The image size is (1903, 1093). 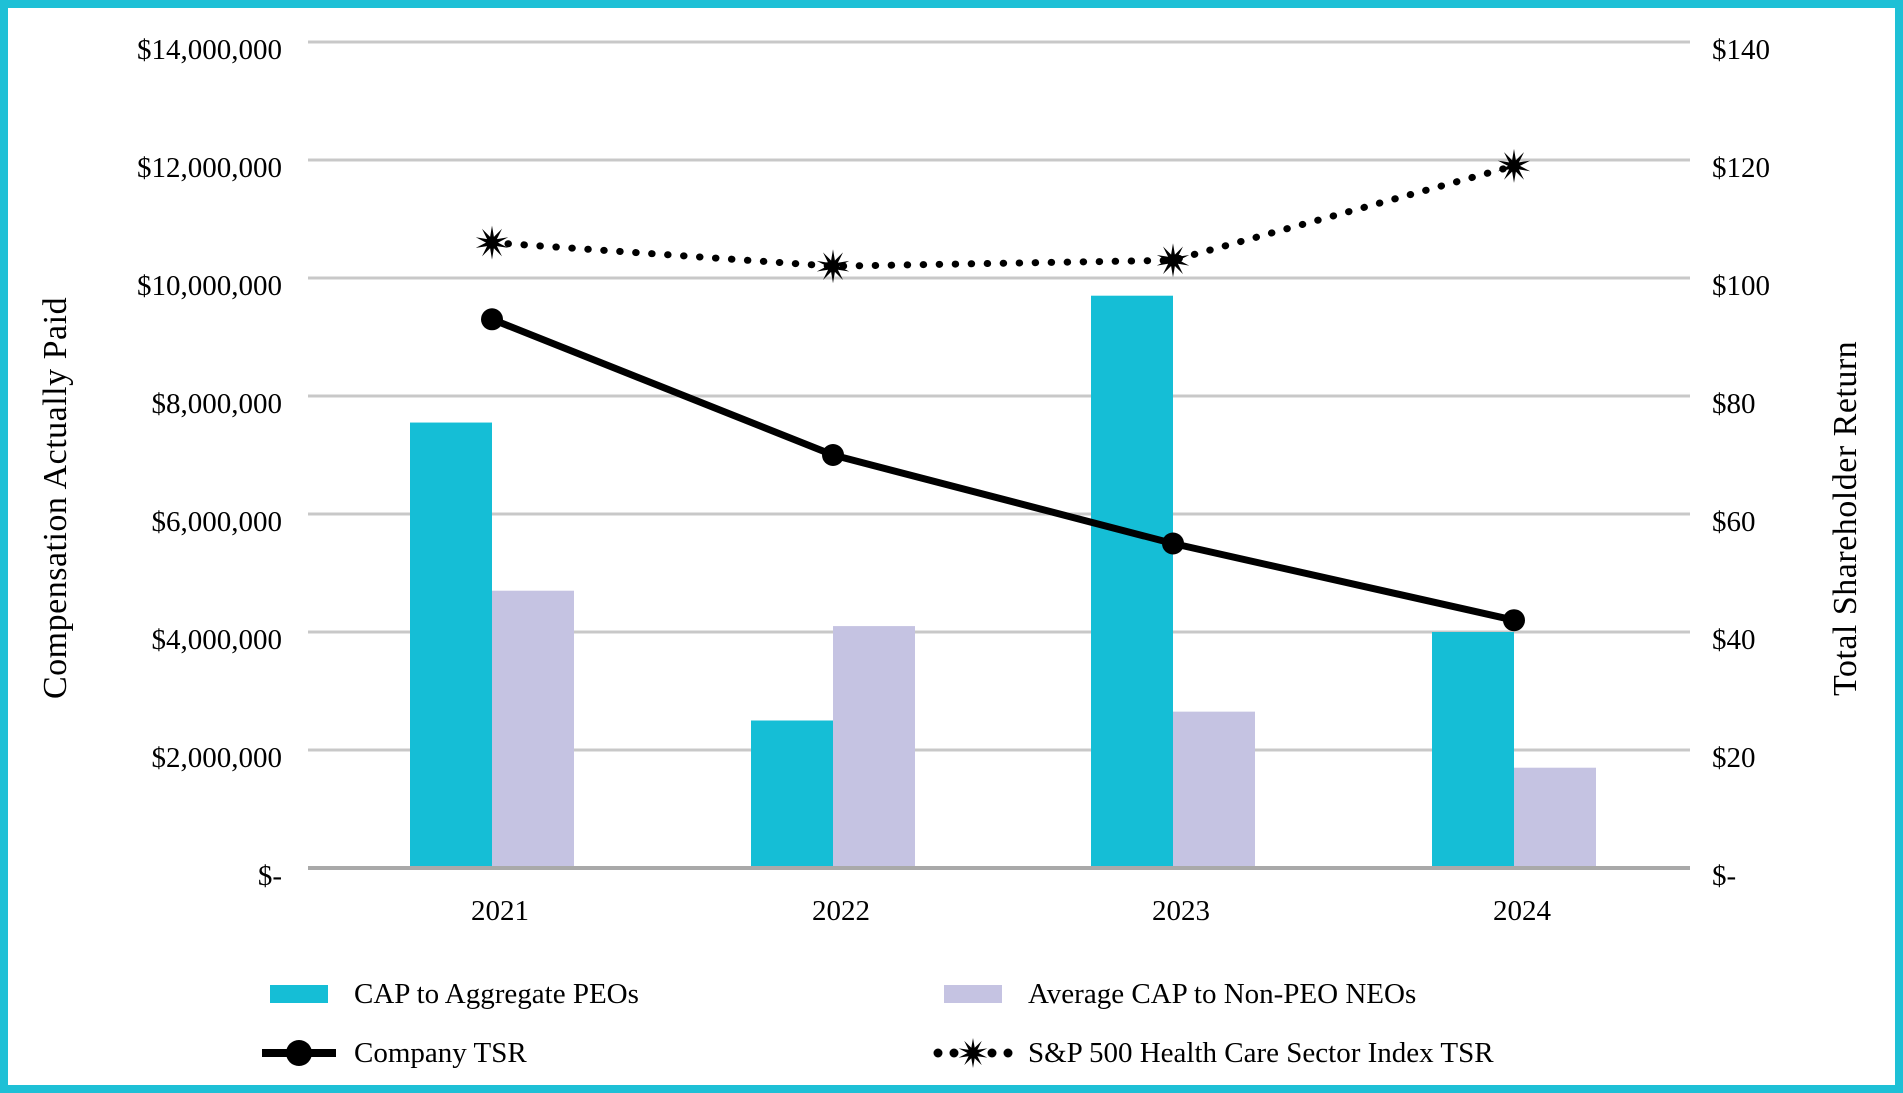 What do you see at coordinates (1734, 404) in the screenshot?
I see `right-axis-tick-3: $80` at bounding box center [1734, 404].